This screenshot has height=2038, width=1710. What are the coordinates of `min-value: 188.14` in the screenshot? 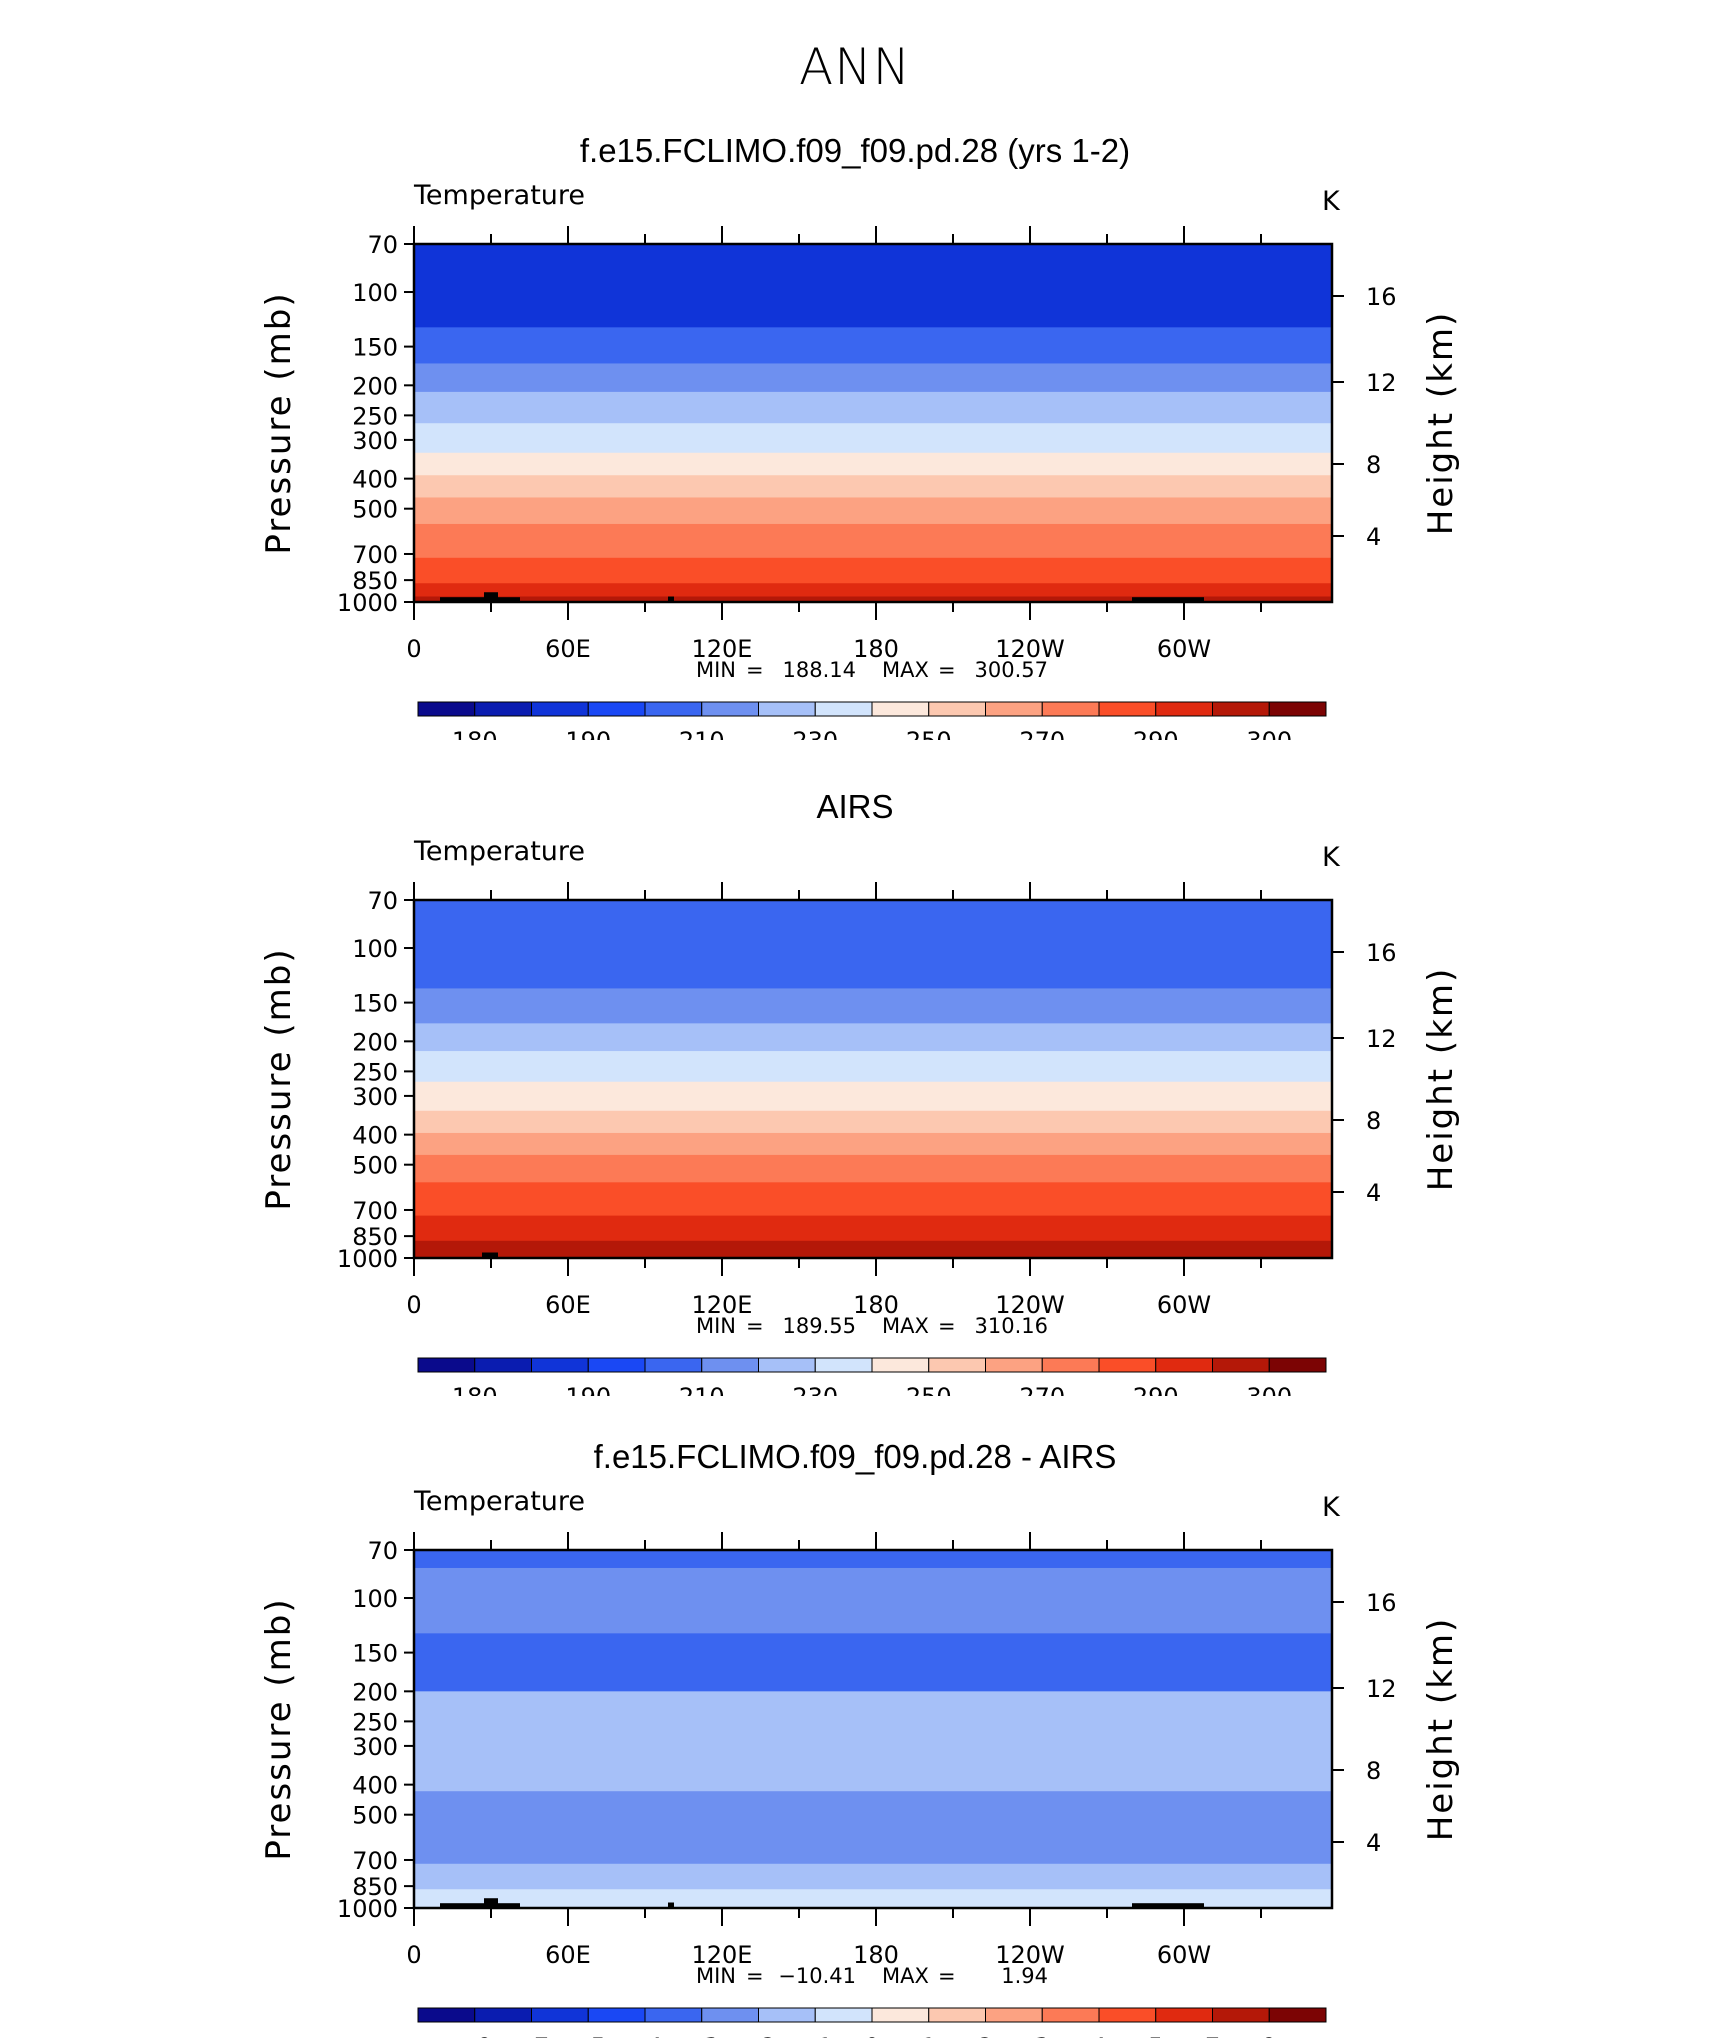 It's located at (819, 670).